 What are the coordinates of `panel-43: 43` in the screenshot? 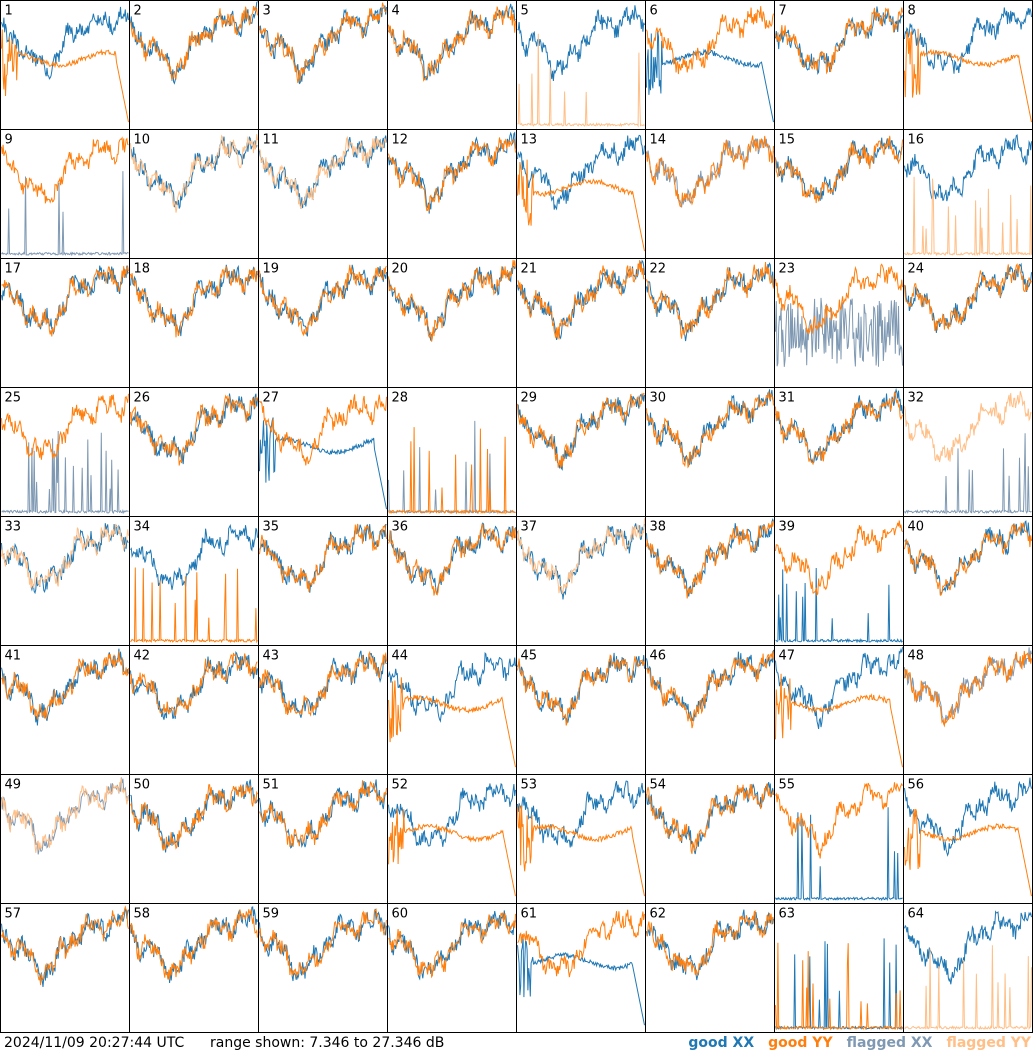 It's located at (323, 710).